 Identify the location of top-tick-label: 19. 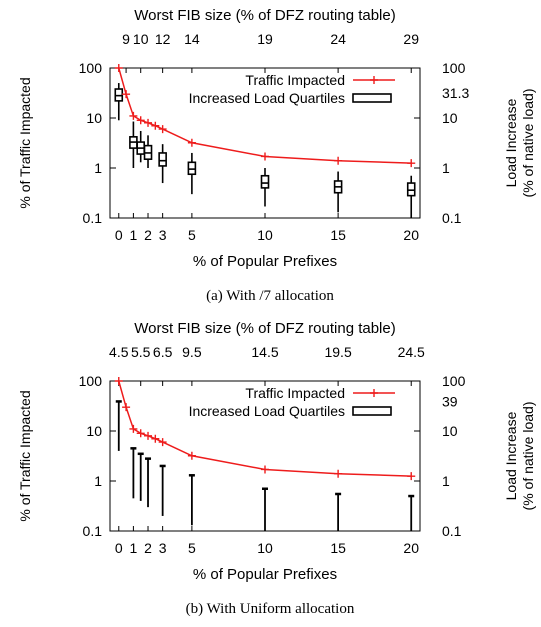
(265, 39).